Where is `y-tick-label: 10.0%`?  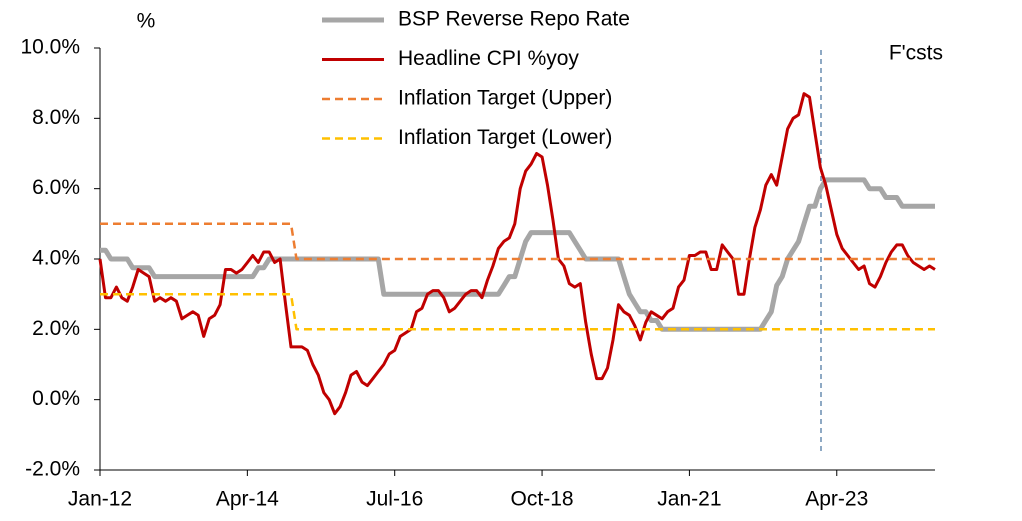 y-tick-label: 10.0% is located at coordinates (50, 47).